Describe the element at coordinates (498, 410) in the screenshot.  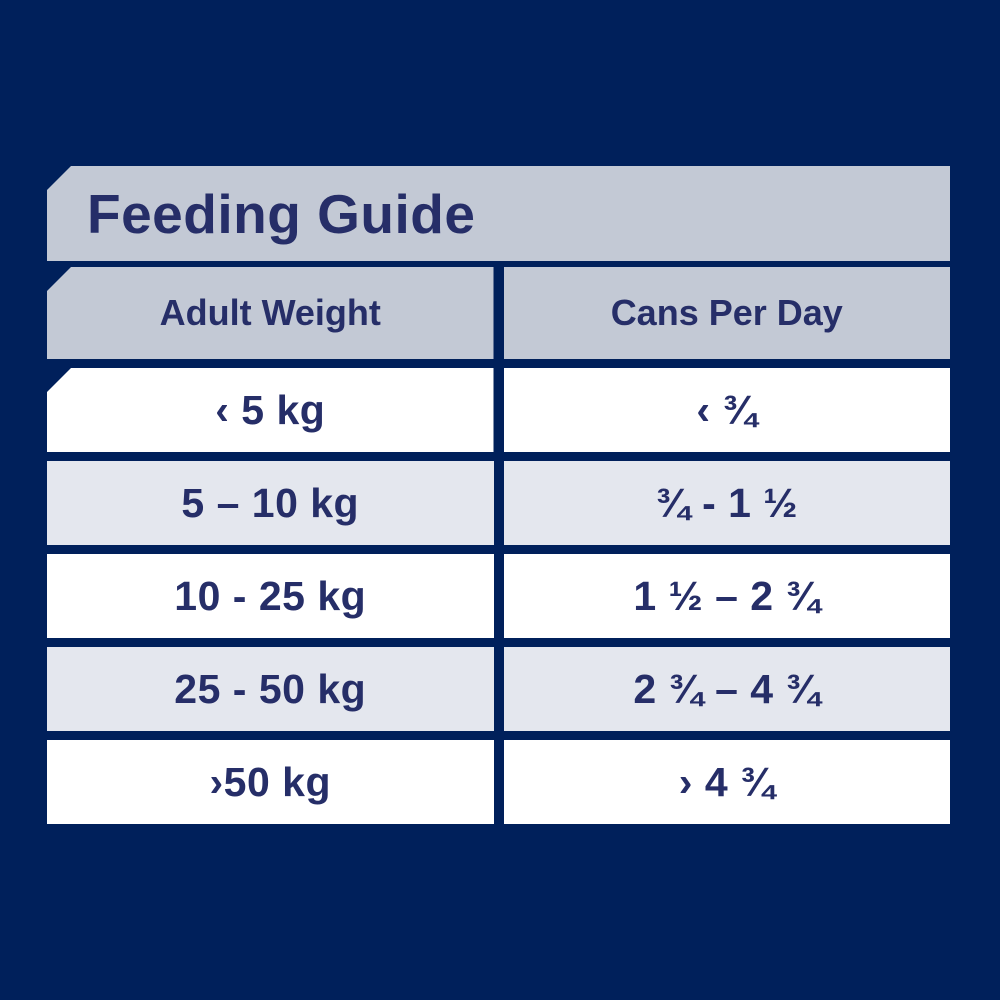
I see `table-row: ‹ 5 kg ‹ ¾` at that location.